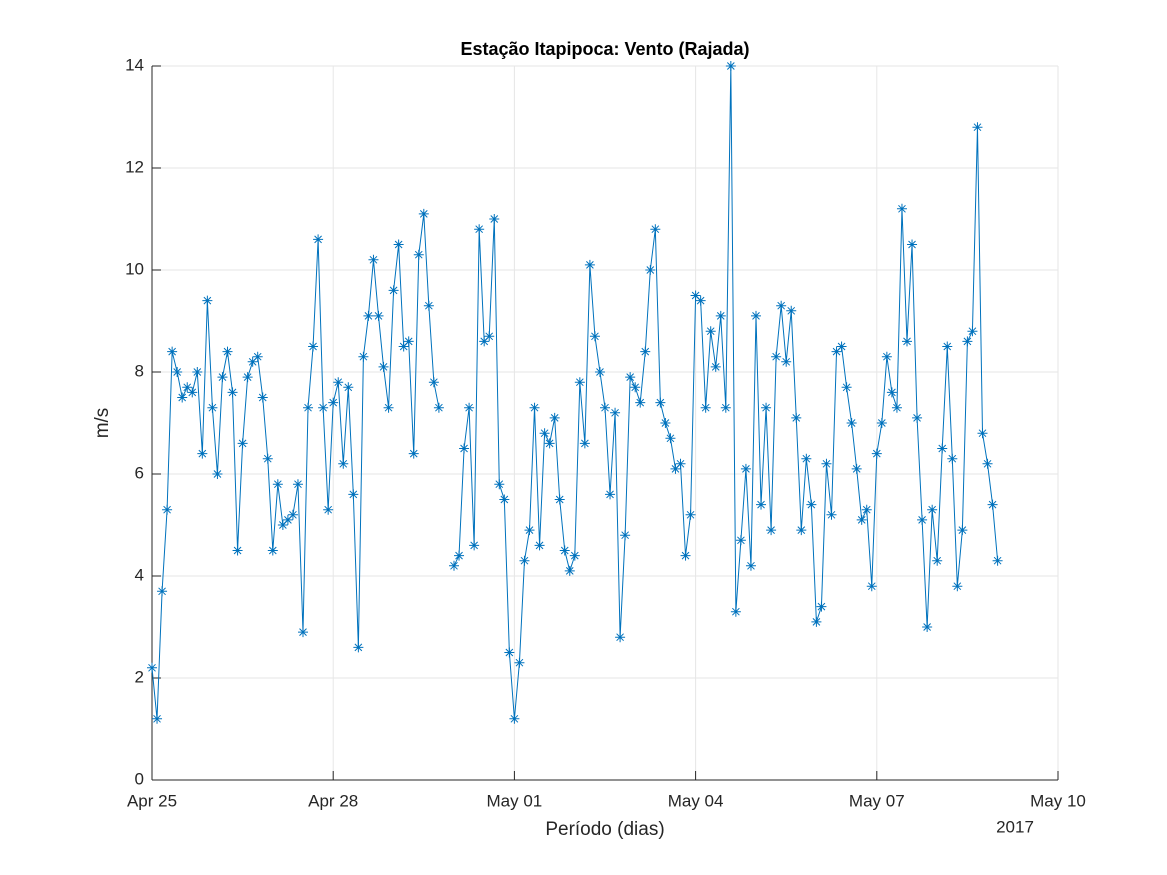 The height and width of the screenshot is (875, 1167). What do you see at coordinates (604, 829) in the screenshot?
I see `x-axis-label: Período (dias)` at bounding box center [604, 829].